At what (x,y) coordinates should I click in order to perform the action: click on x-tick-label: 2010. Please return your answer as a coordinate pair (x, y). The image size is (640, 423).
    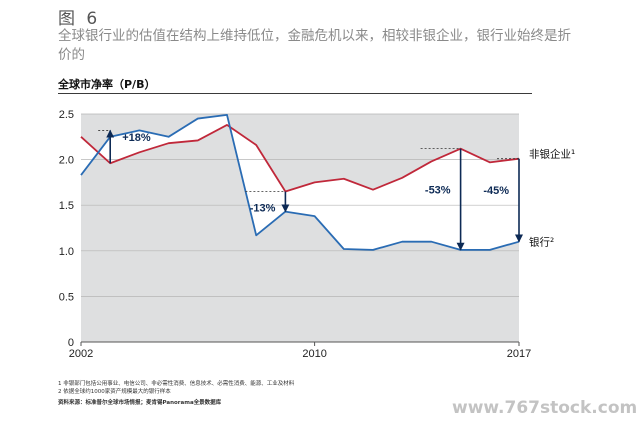
    Looking at the image, I should click on (314, 354).